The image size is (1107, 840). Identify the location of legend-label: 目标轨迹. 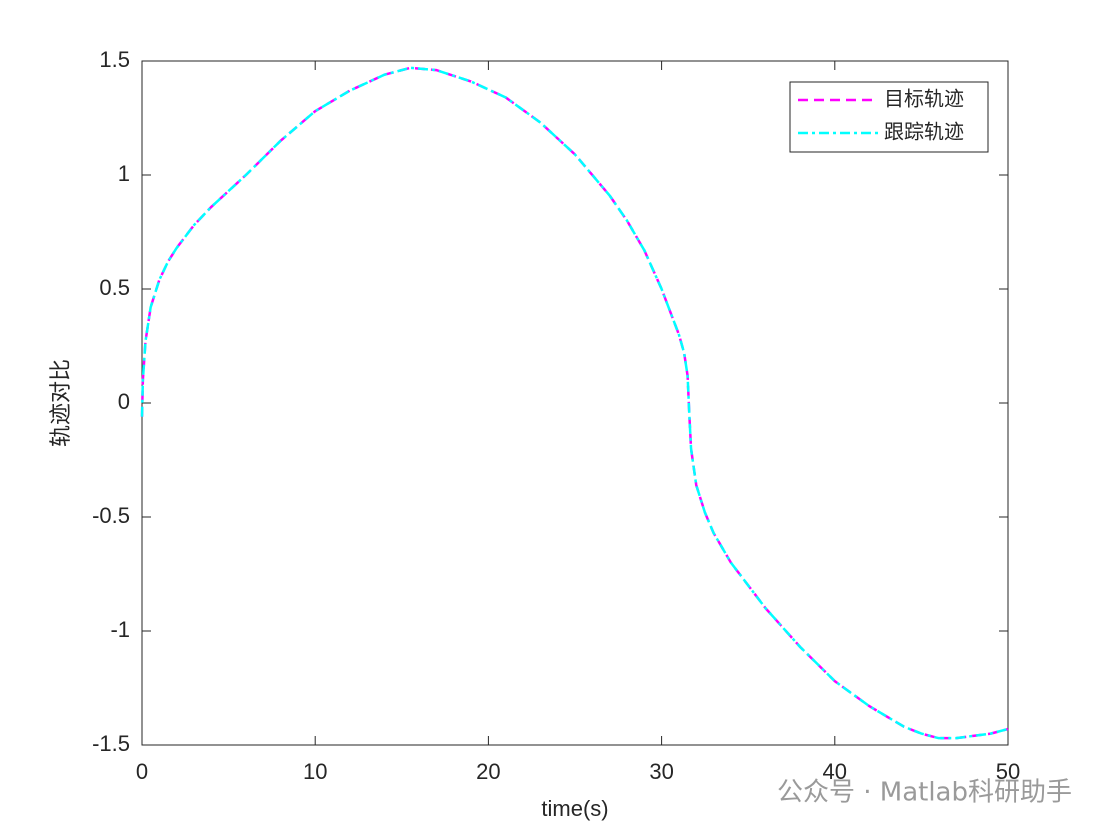
(924, 99).